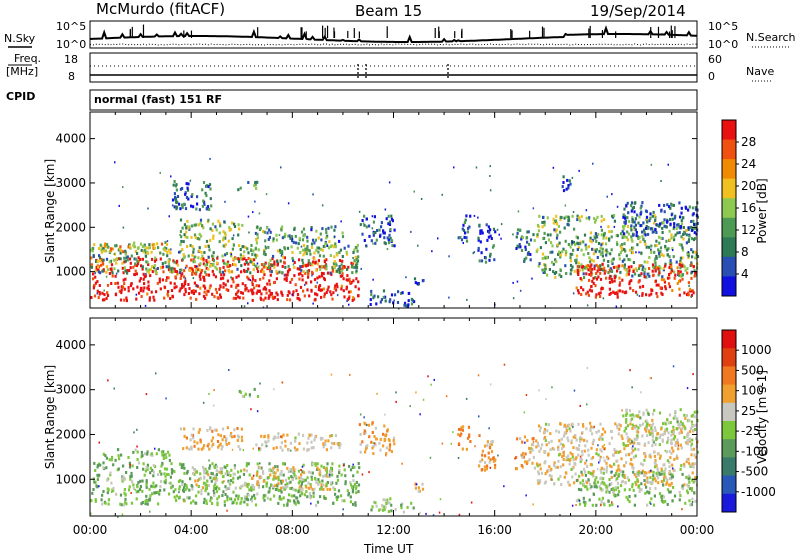  What do you see at coordinates (752, 370) in the screenshot?
I see `vel-colorbar-tick-label: 500` at bounding box center [752, 370].